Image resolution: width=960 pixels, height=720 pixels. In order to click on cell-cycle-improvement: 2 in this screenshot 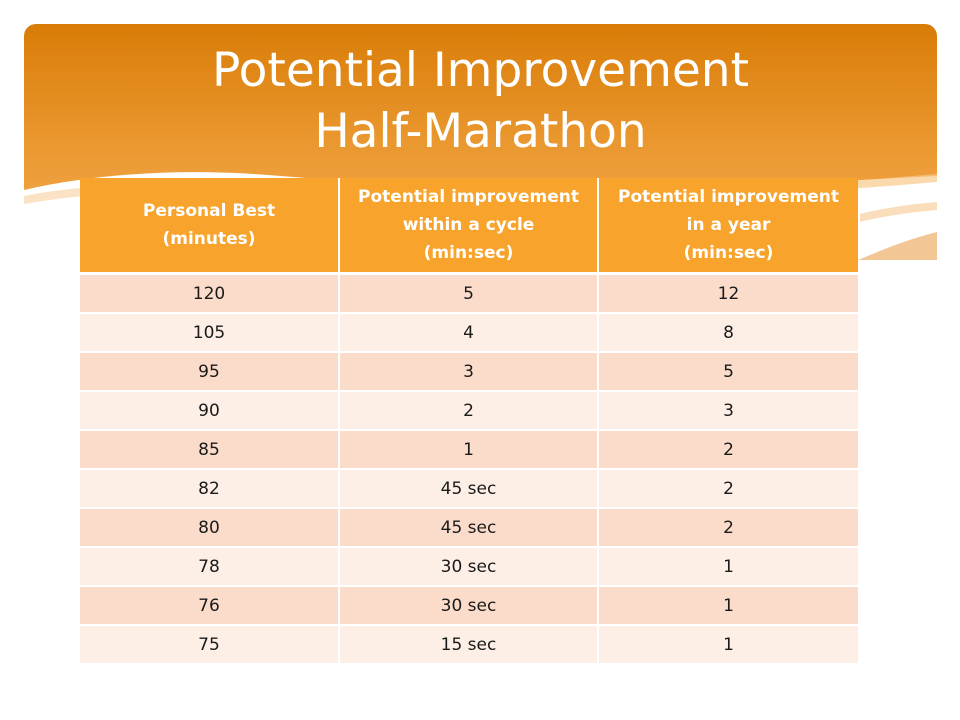, I will do `click(469, 411)`.